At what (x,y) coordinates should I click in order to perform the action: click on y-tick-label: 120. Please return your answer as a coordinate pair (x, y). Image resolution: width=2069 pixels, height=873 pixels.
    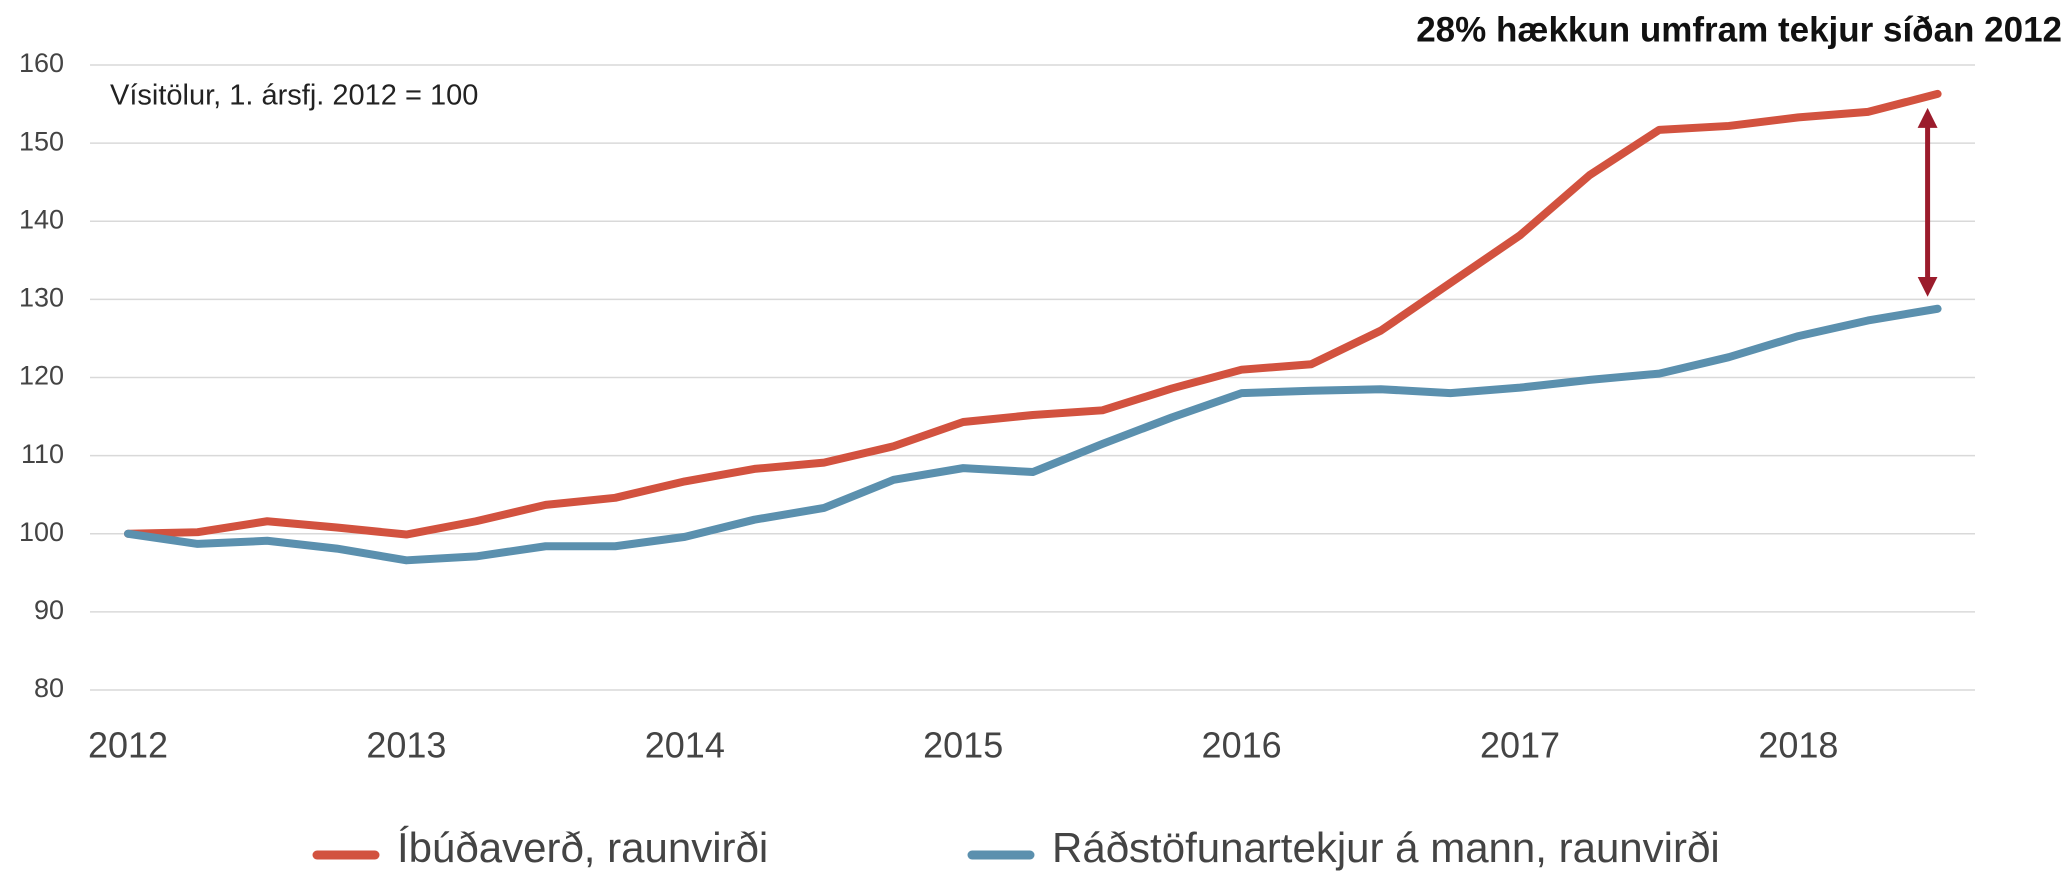
    Looking at the image, I should click on (41, 376).